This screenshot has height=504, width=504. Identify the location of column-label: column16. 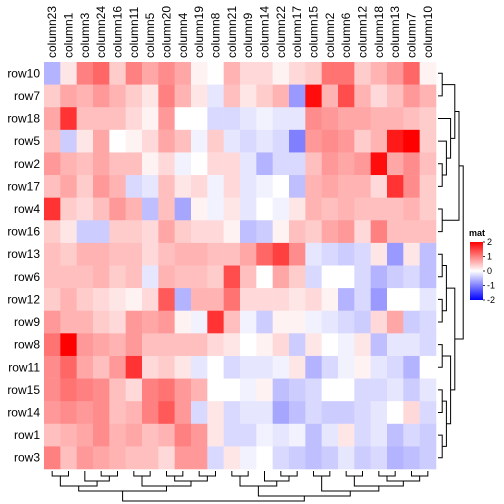
(118, 32).